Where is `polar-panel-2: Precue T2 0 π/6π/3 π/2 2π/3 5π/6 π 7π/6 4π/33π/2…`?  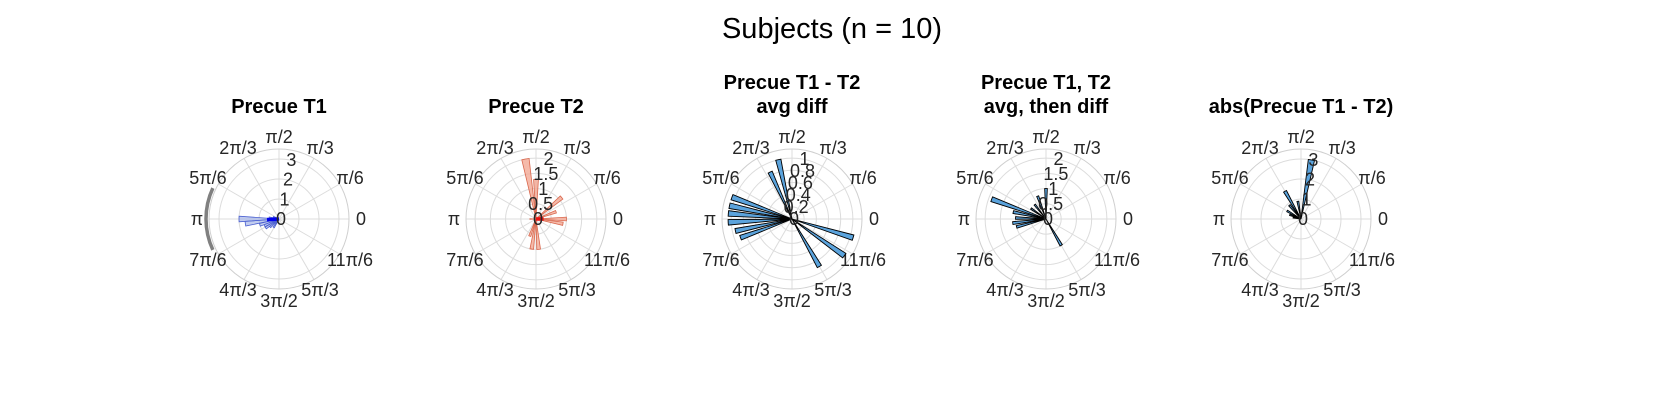
polar-panel-2: Precue T2 0 π/6π/3 π/2 2π/3 5π/6 π 7π/6 4π/33π/2… is located at coordinates (538, 203).